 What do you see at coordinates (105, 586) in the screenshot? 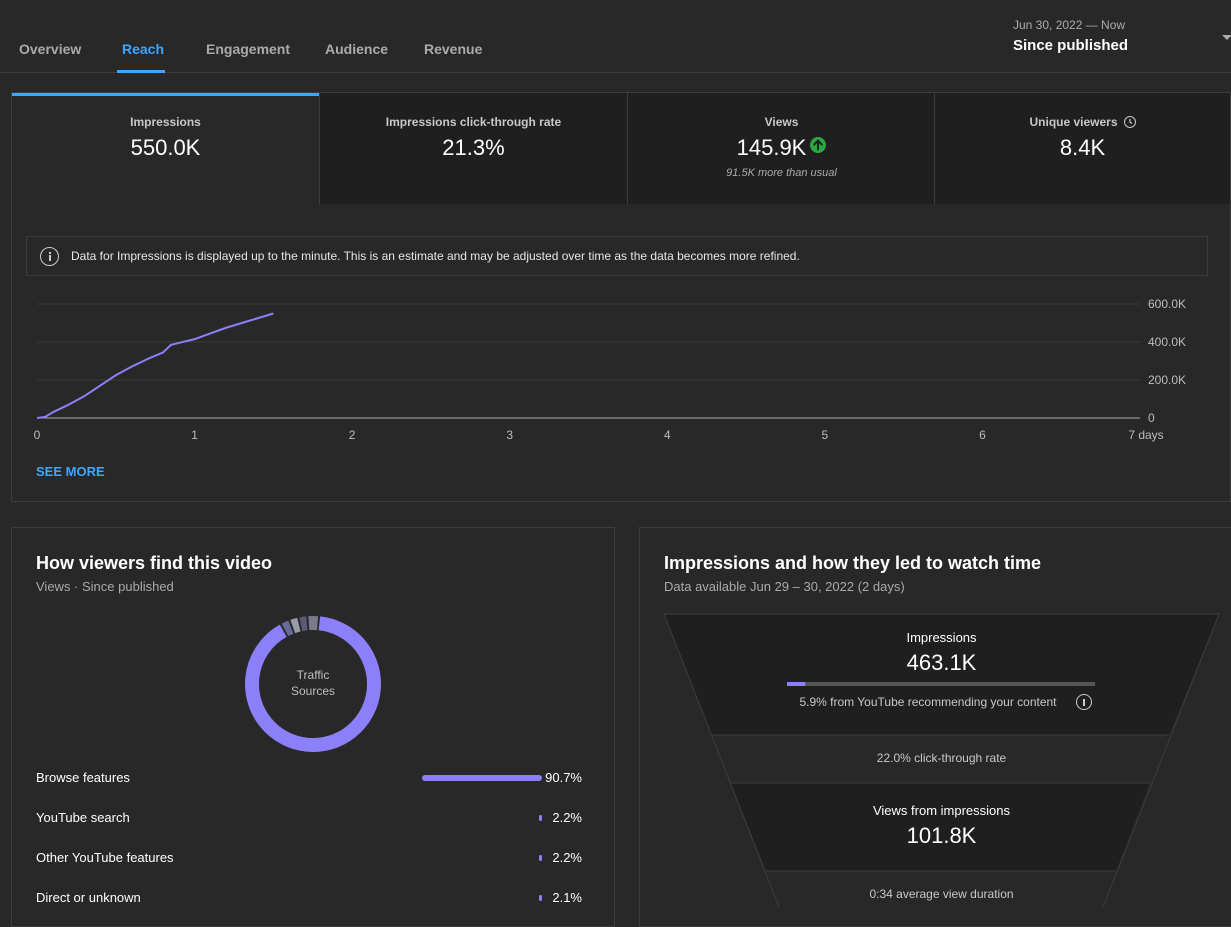
I see `card-subtitle: Views · Since published` at bounding box center [105, 586].